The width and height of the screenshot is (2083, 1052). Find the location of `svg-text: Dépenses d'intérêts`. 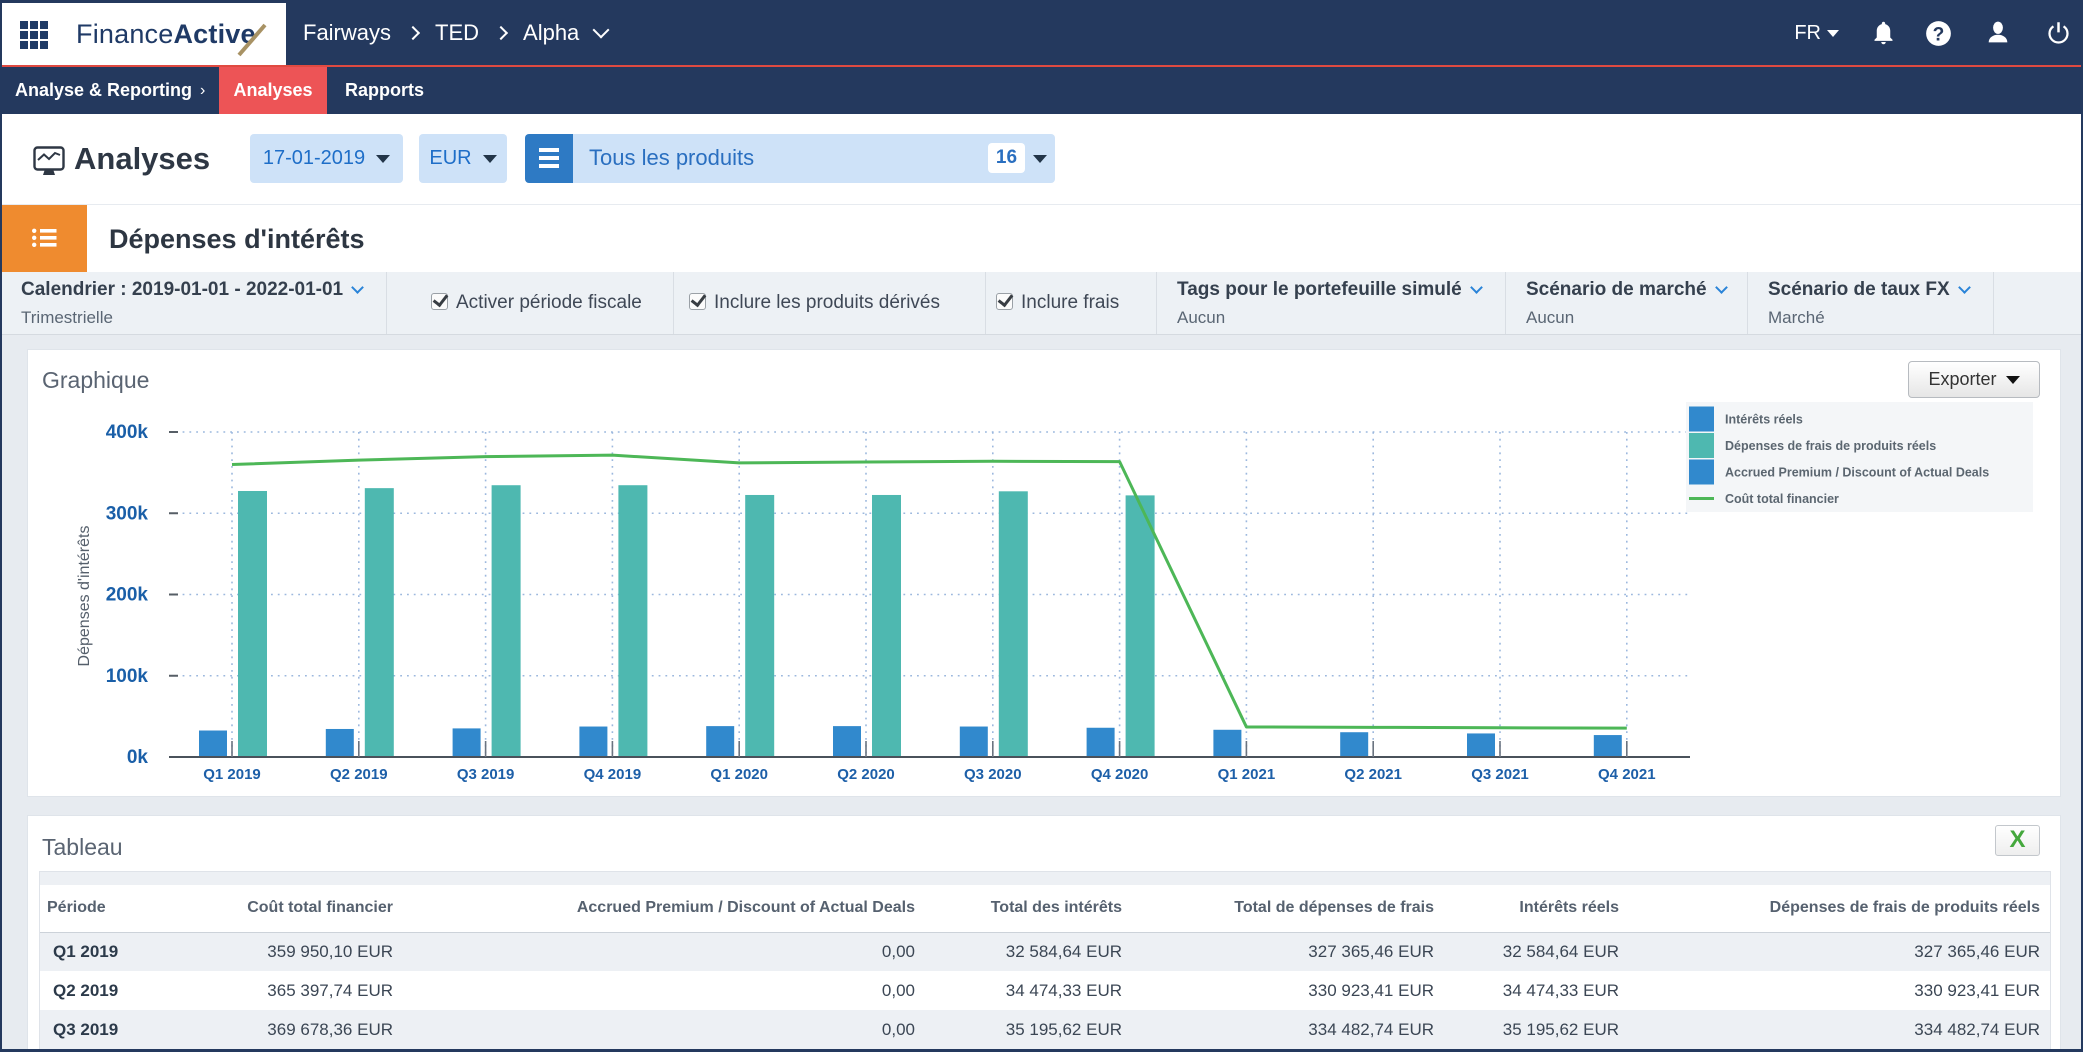

svg-text: Dépenses d'intérêts is located at coordinates (84, 596).